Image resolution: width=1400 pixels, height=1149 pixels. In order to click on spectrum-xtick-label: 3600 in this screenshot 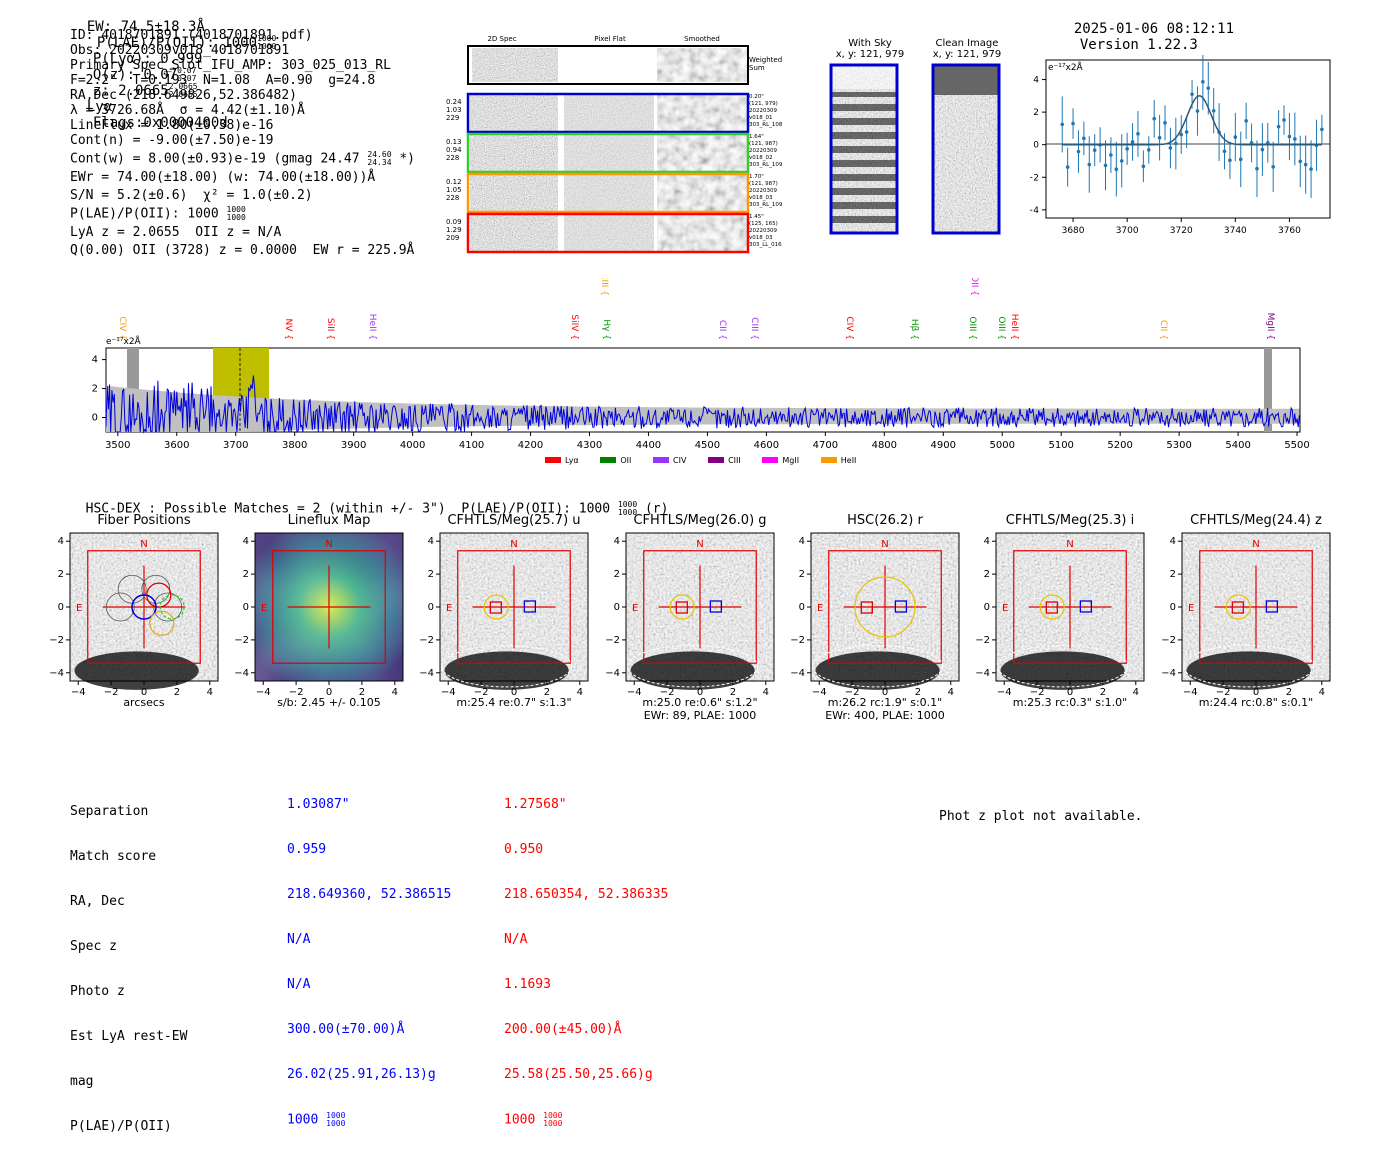, I will do `click(176, 445)`.